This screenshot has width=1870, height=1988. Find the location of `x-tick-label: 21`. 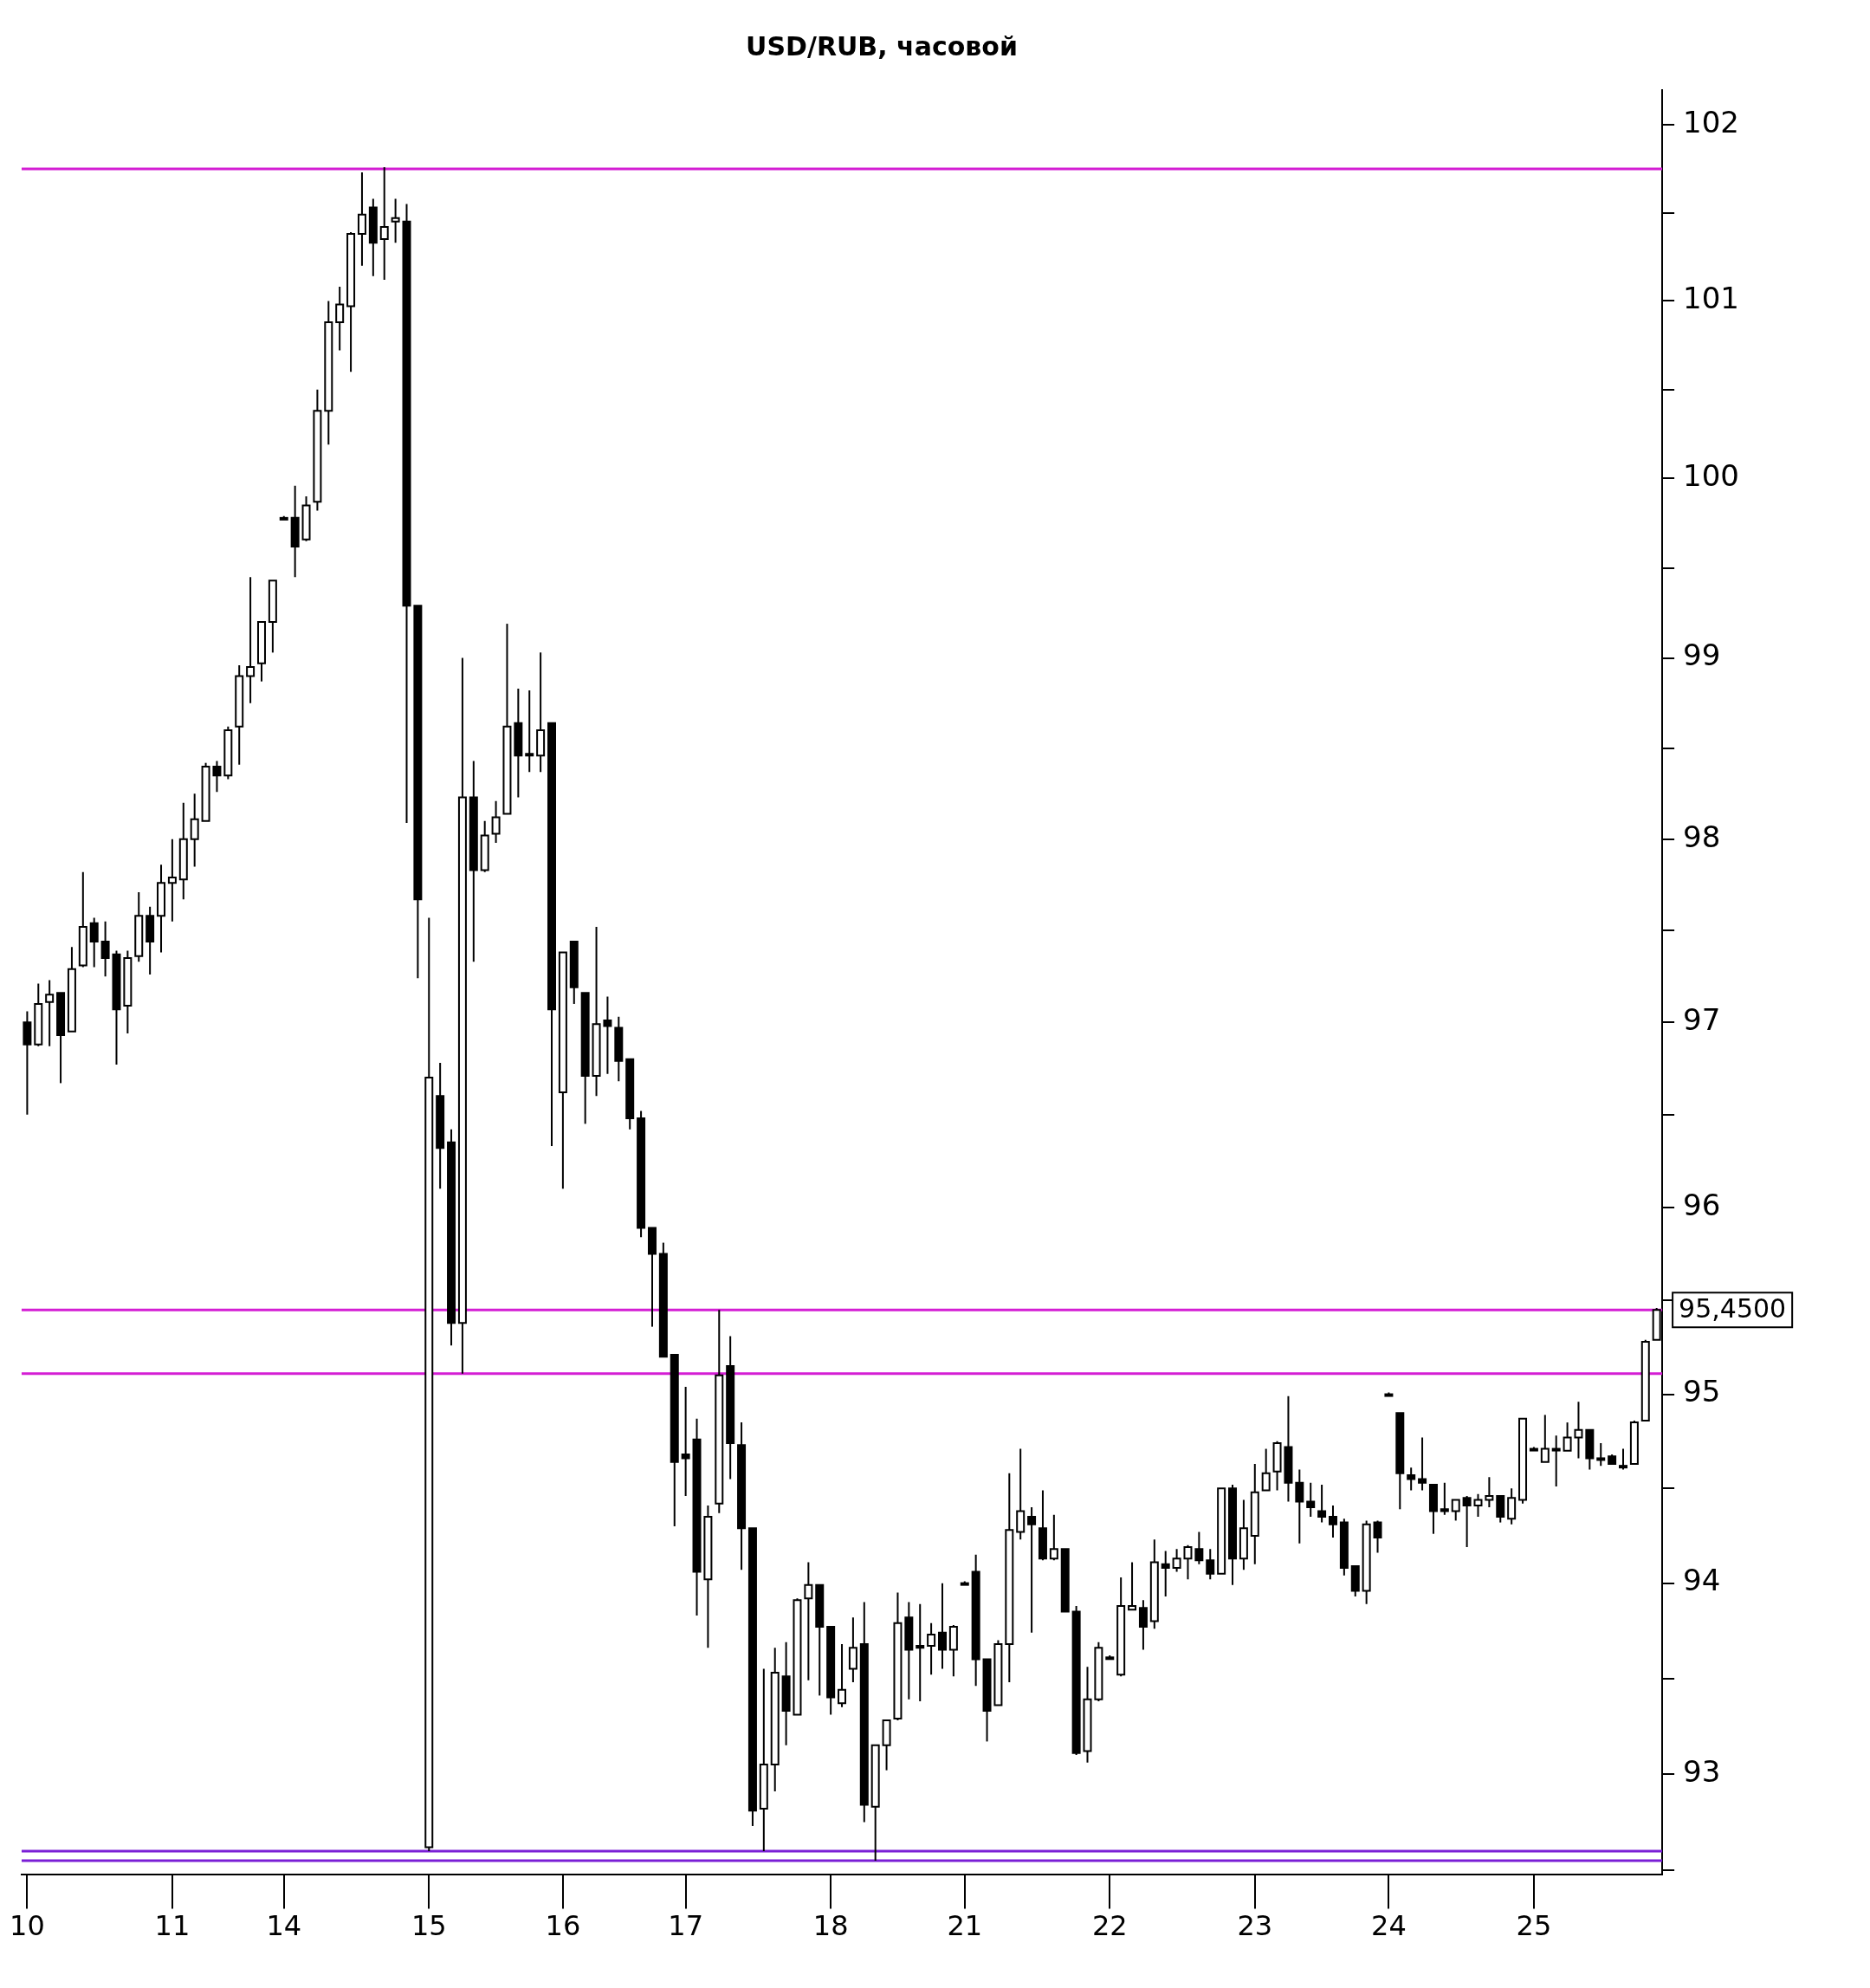

x-tick-label: 21 is located at coordinates (965, 1926).